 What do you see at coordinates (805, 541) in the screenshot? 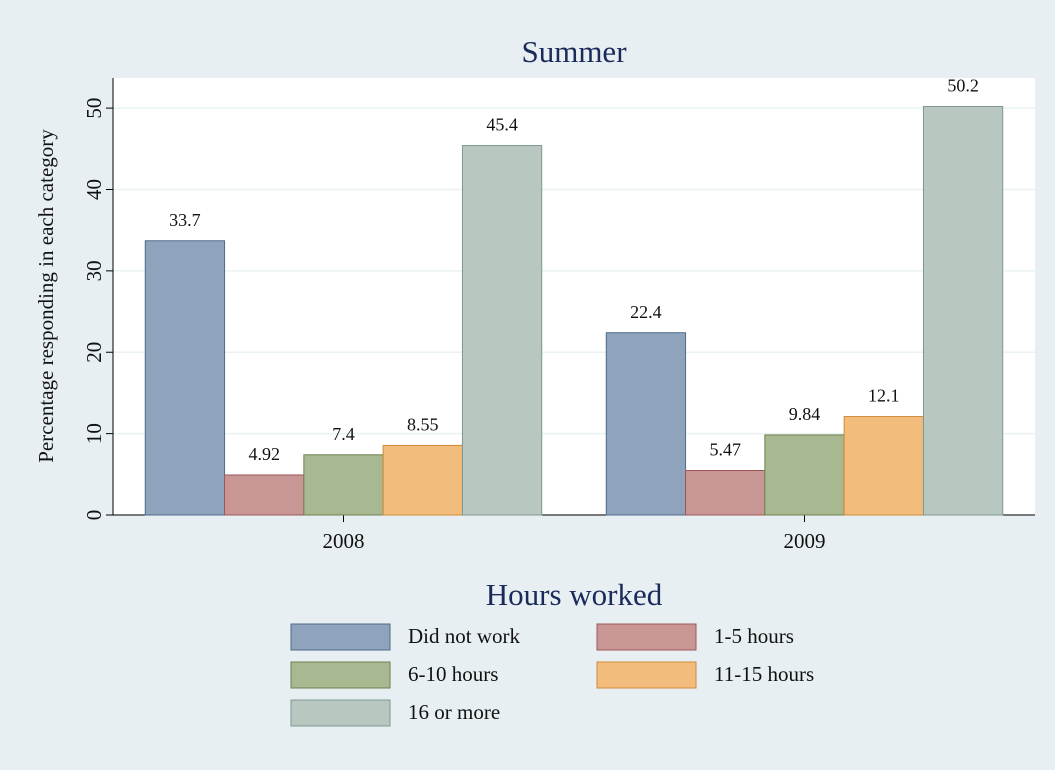
I see `x-tick-label: 2009` at bounding box center [805, 541].